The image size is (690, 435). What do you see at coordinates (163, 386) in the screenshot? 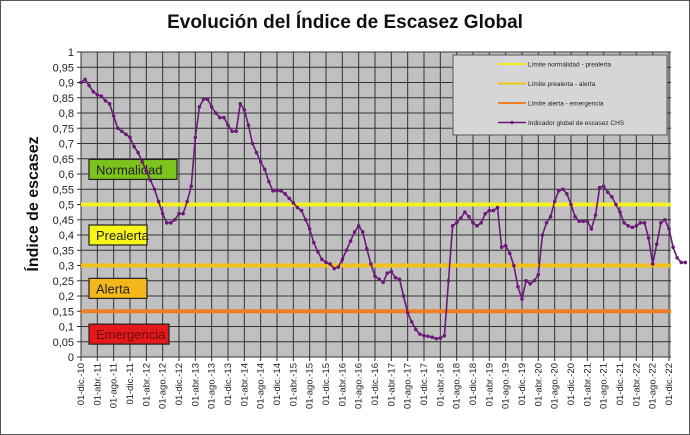
I see `x-tick-label: 01-ago.-12` at bounding box center [163, 386].